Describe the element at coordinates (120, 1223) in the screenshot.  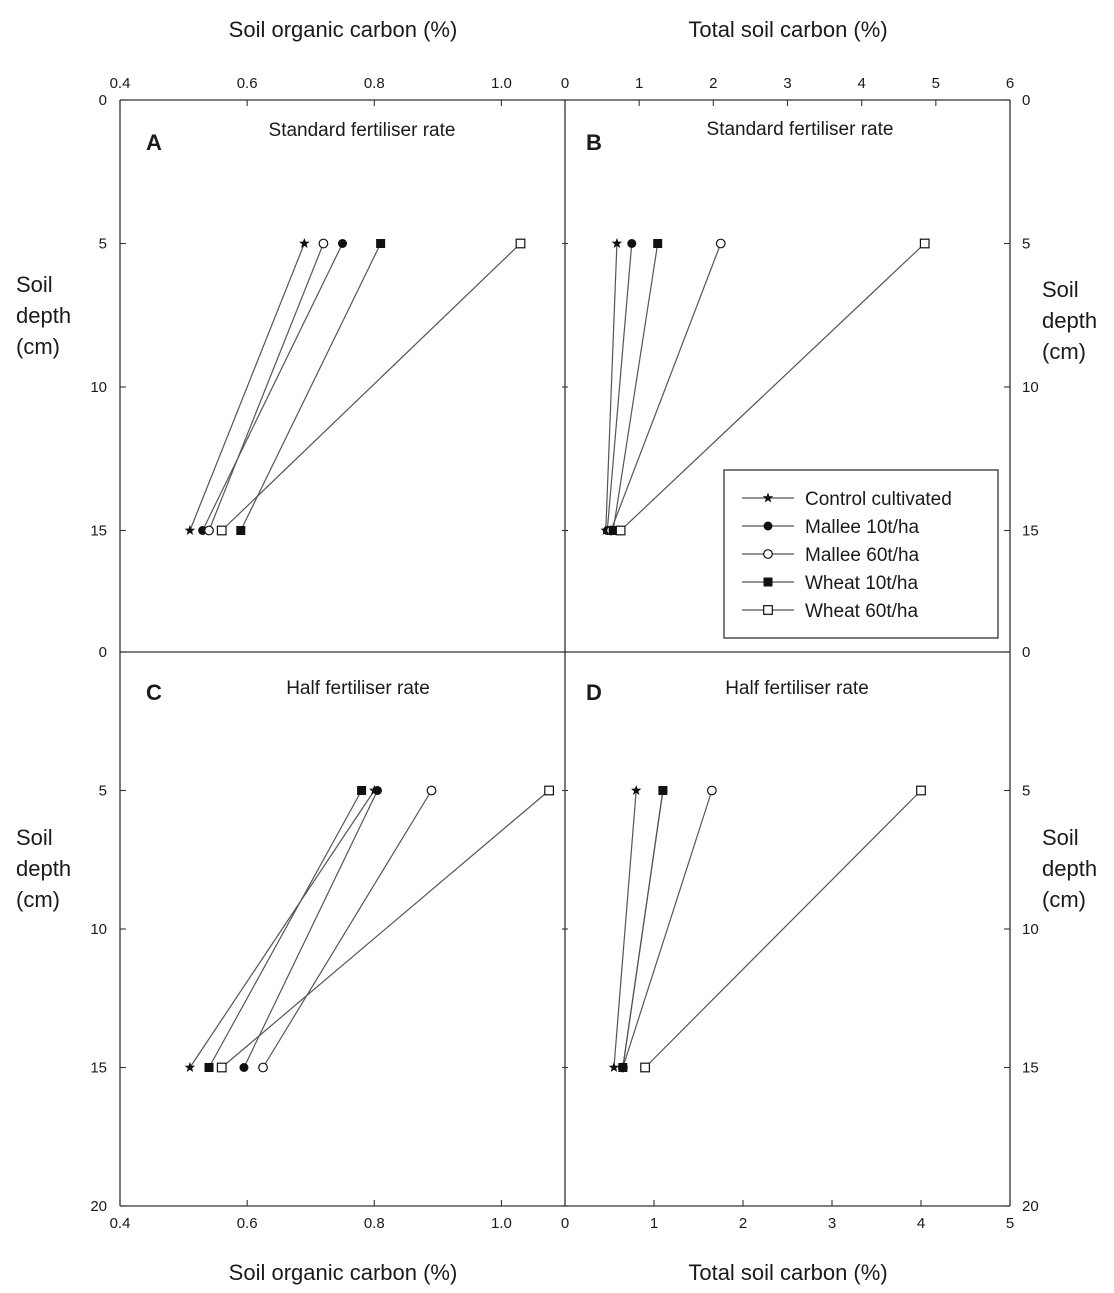
I see `x-tick-label: 0.4` at that location.